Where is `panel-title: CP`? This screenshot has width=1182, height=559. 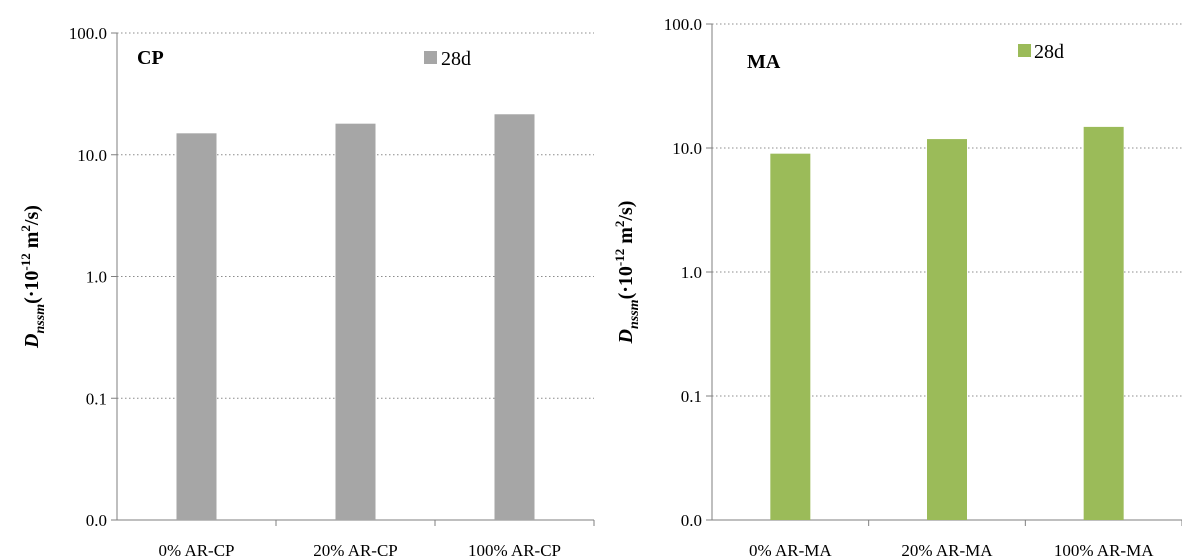
panel-title: CP is located at coordinates (150, 58).